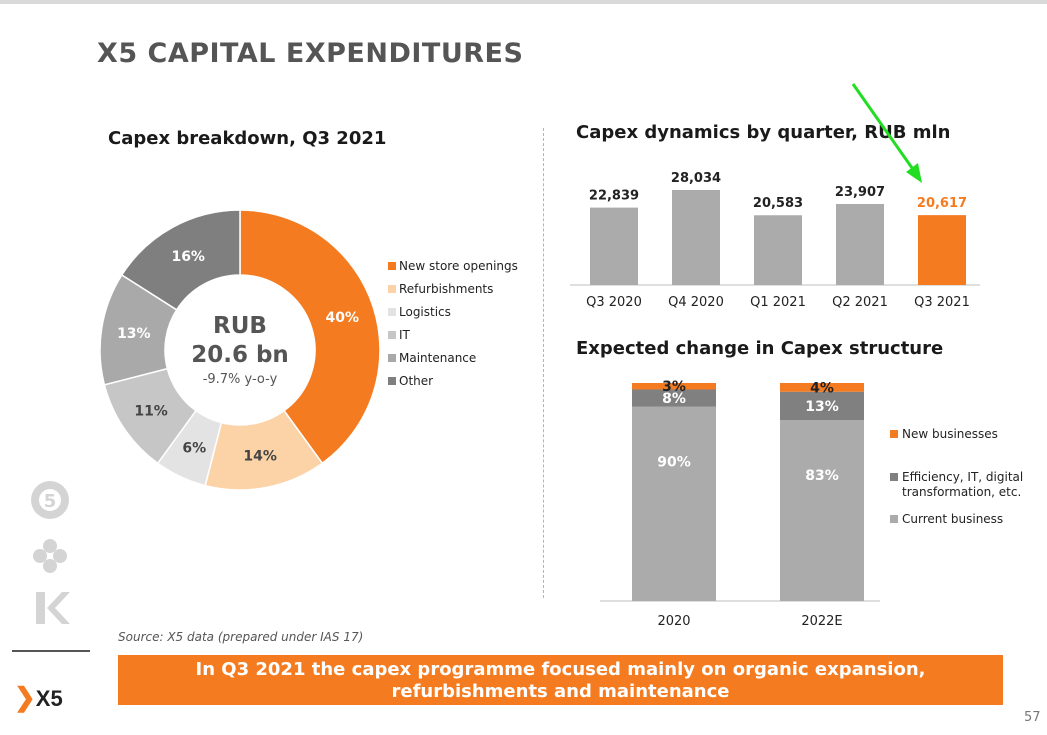 This screenshot has width=1047, height=735. Describe the element at coordinates (241, 637) in the screenshot. I see `source-note: Source: X5 data (prepared under IAS 17)` at that location.